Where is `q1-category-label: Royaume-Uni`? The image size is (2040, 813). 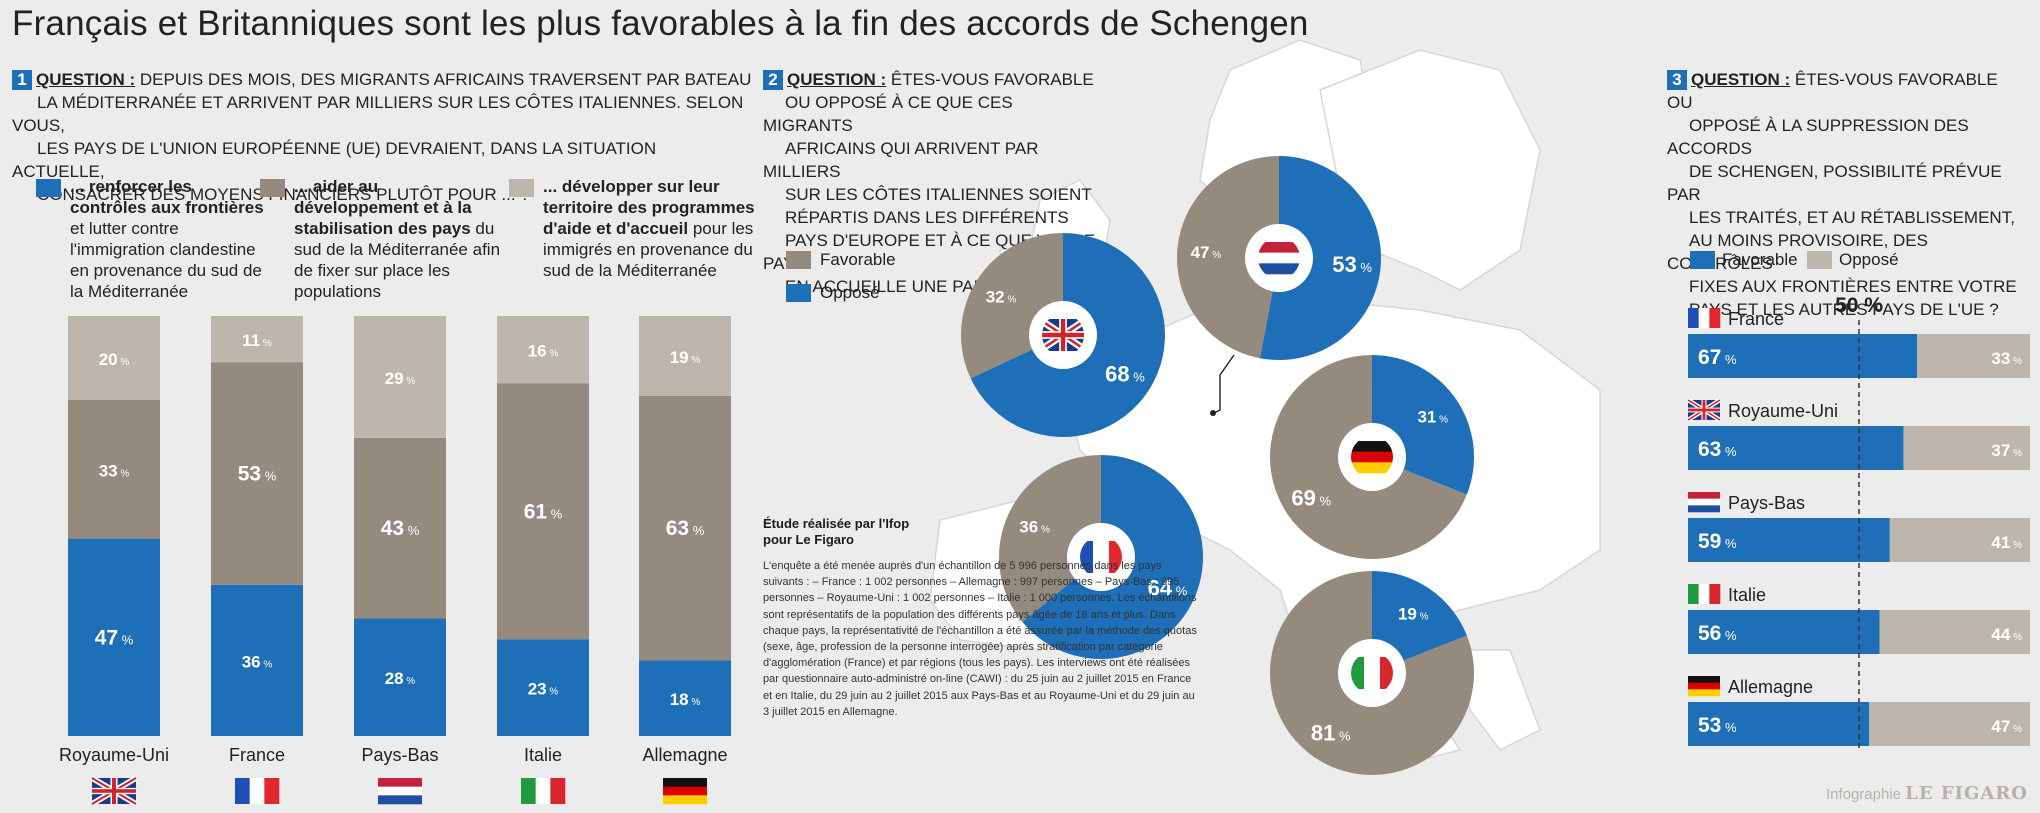 q1-category-label: Royaume-Uni is located at coordinates (114, 755).